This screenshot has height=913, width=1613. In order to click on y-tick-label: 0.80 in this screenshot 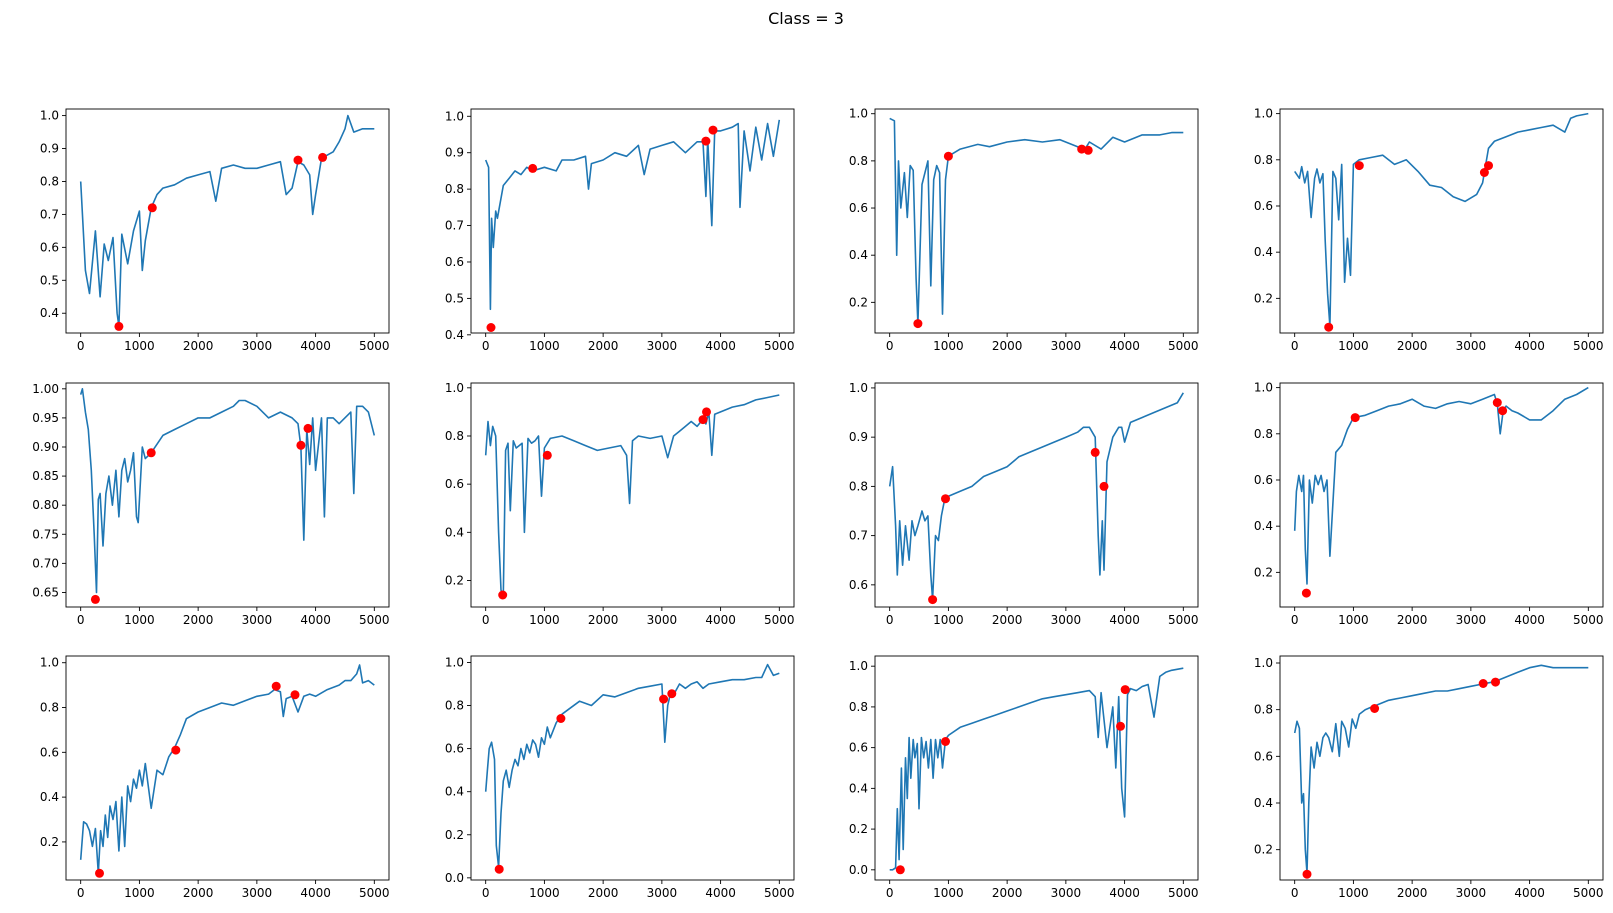, I will do `click(45, 505)`.